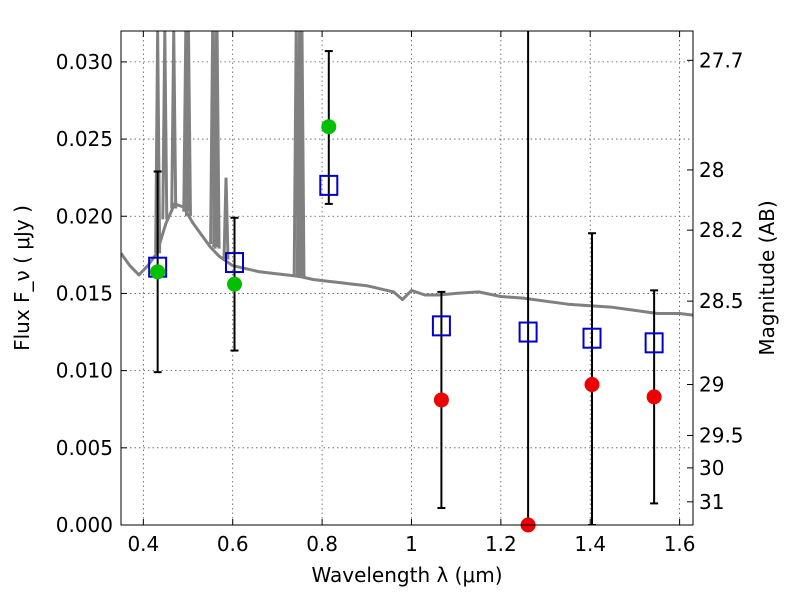  What do you see at coordinates (233, 544) in the screenshot?
I see `x-tick-label: 0.6` at bounding box center [233, 544].